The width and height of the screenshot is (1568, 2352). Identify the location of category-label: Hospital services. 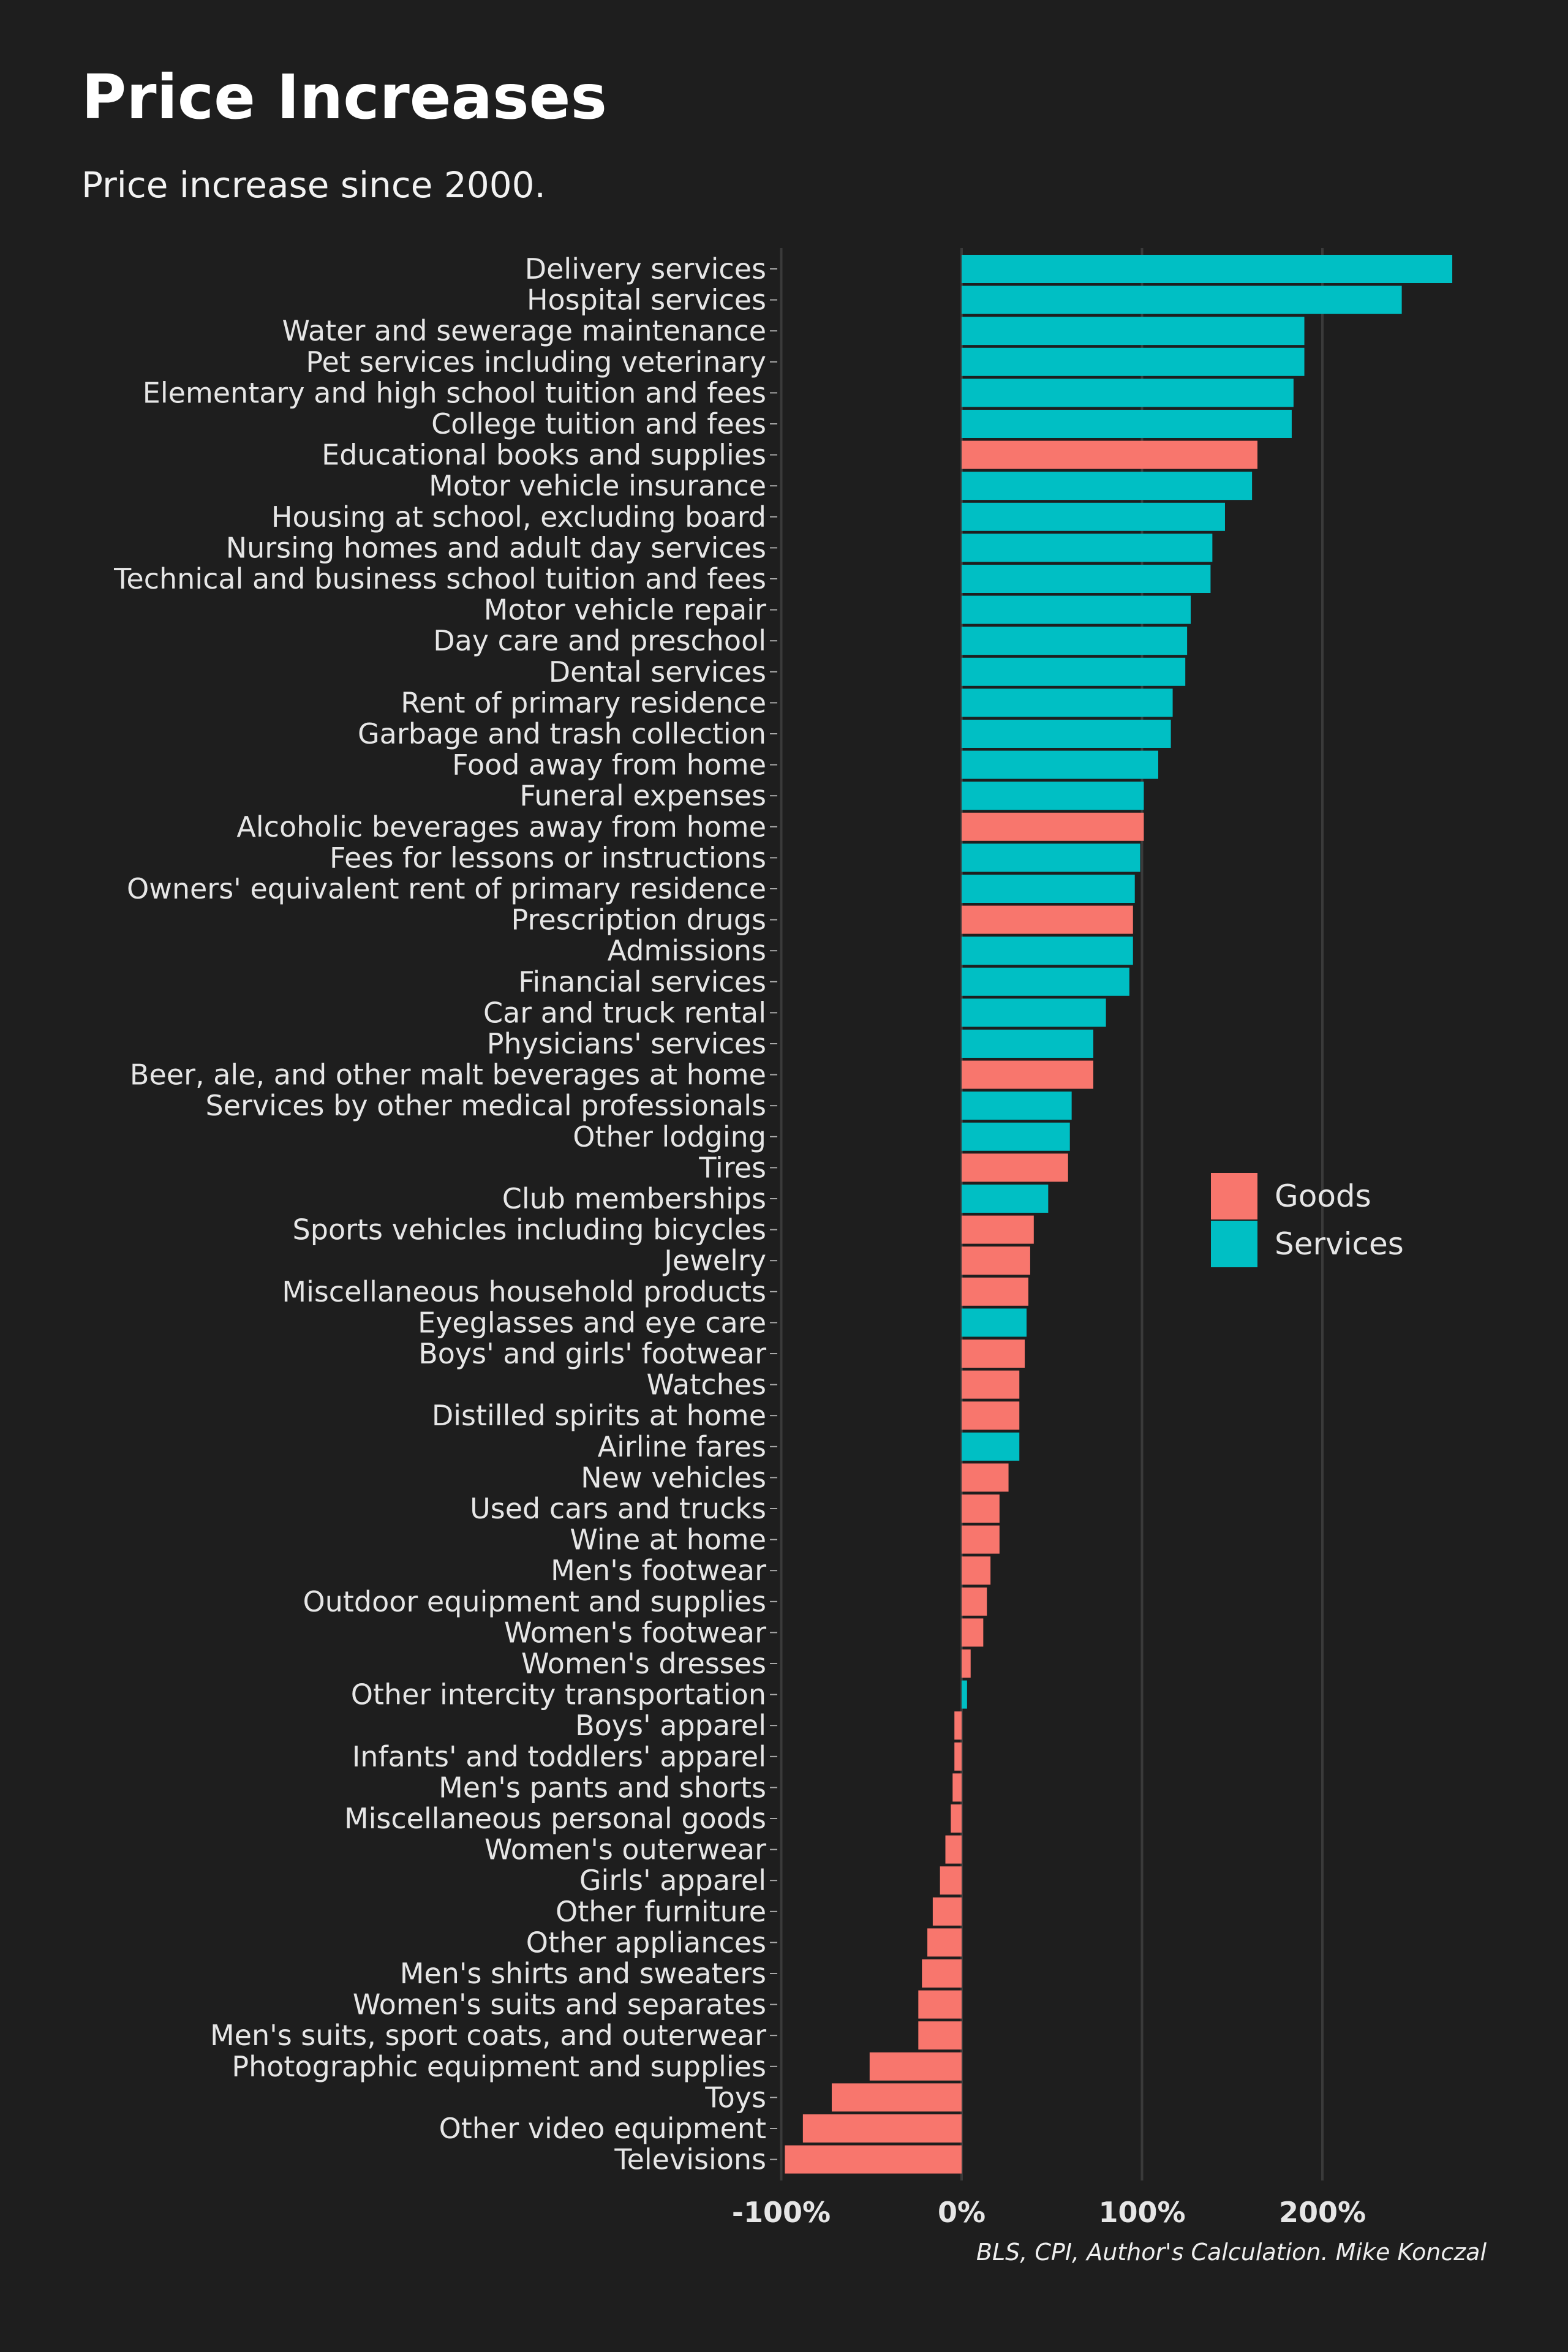
(647, 301).